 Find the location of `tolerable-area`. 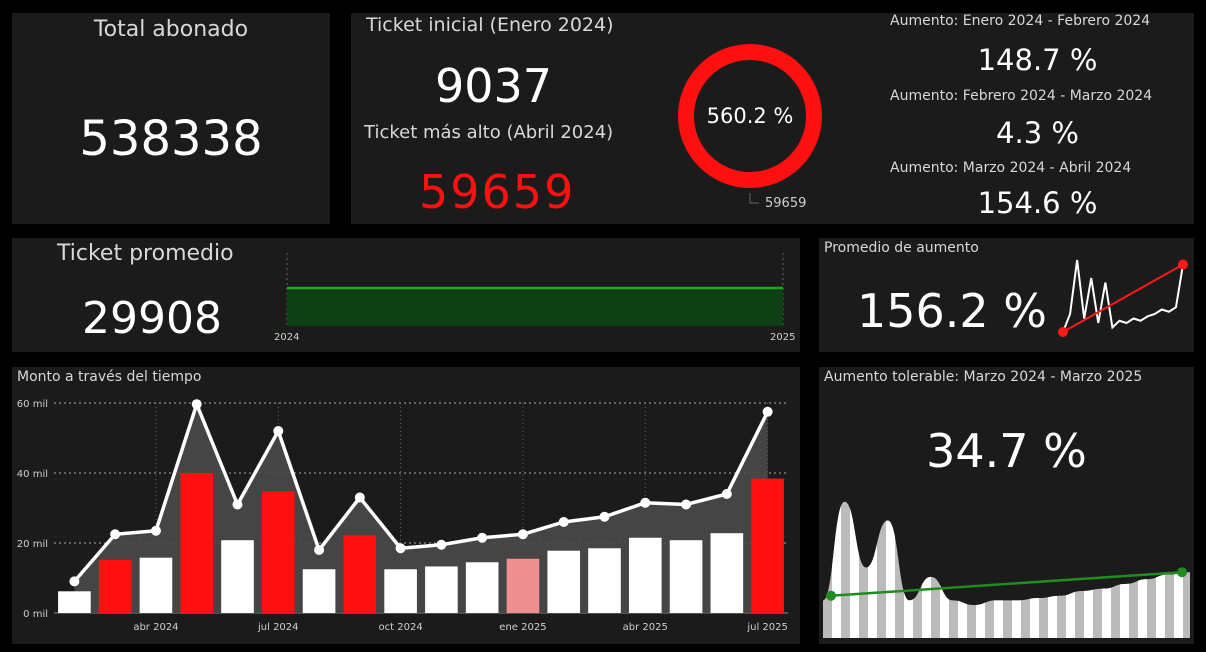

tolerable-area is located at coordinates (1006, 569).